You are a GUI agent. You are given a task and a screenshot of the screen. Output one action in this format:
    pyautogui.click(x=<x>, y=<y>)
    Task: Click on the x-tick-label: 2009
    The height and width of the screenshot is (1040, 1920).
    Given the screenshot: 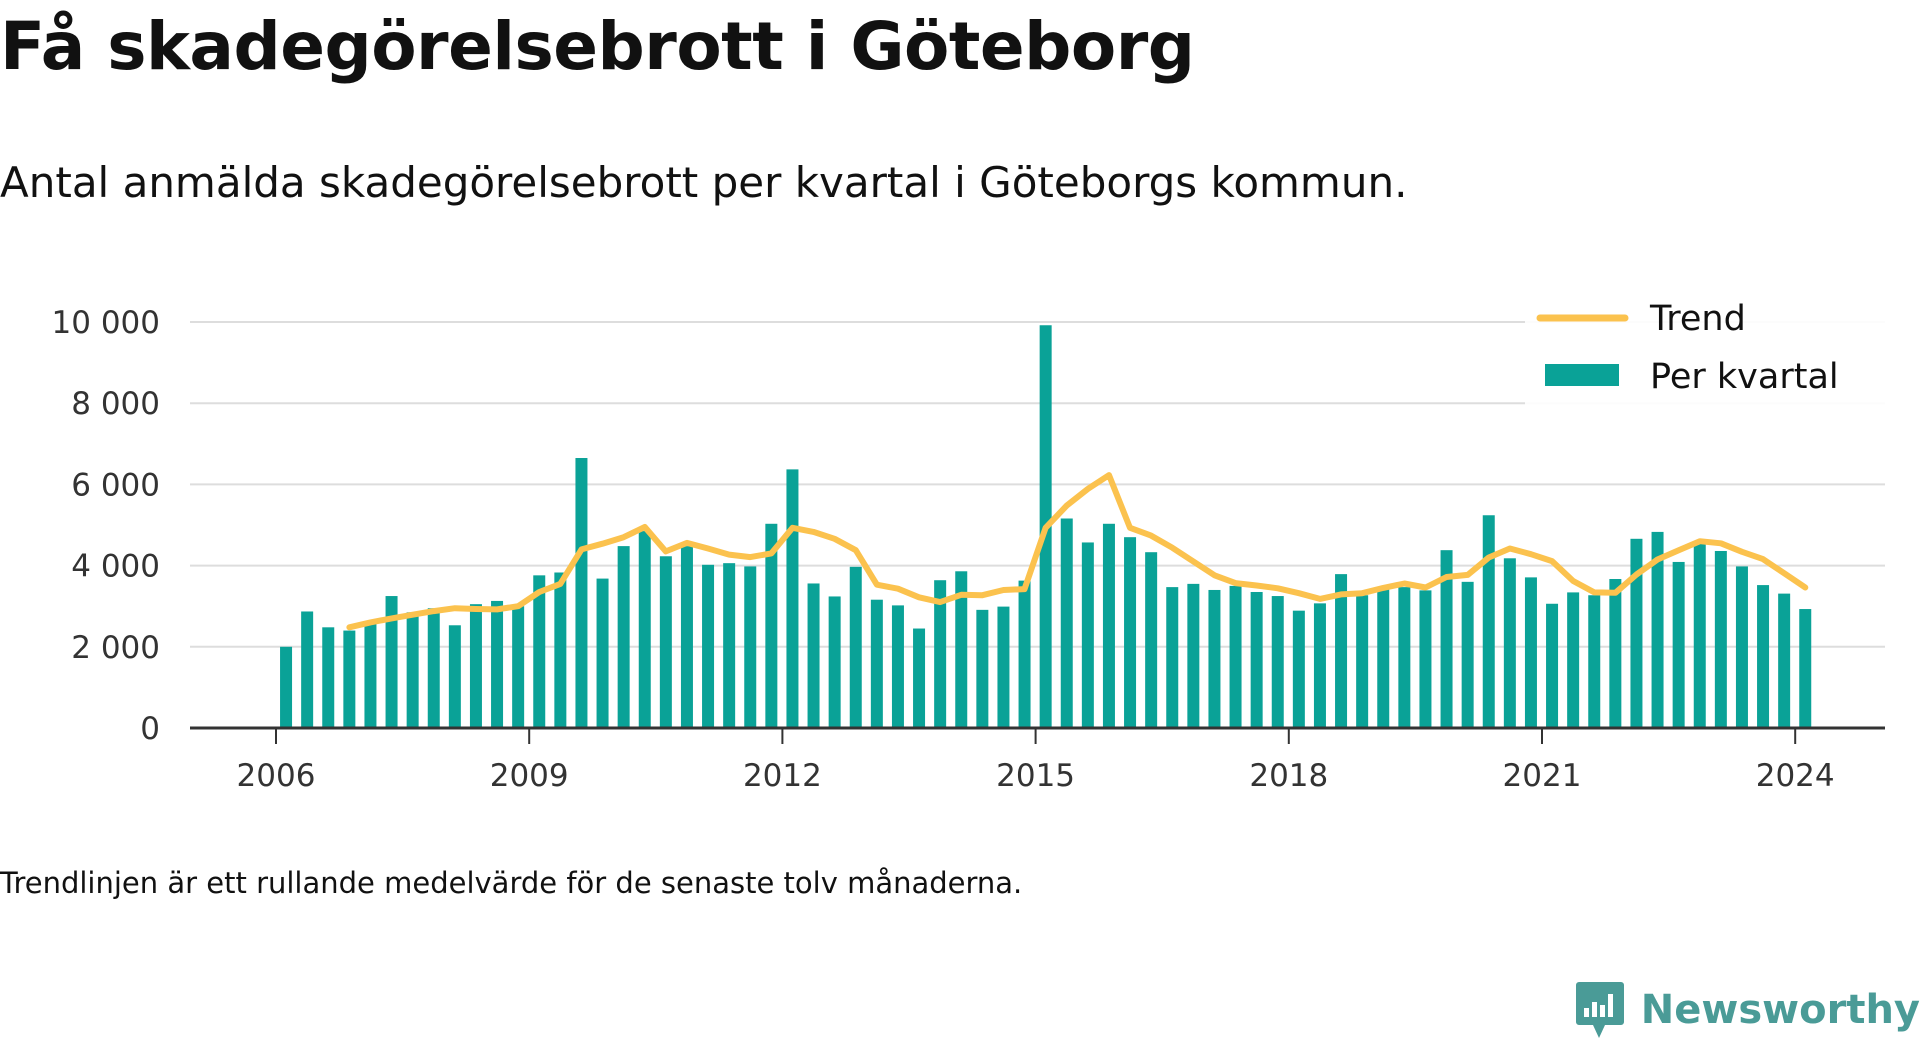 What is the action you would take?
    pyautogui.click(x=529, y=776)
    